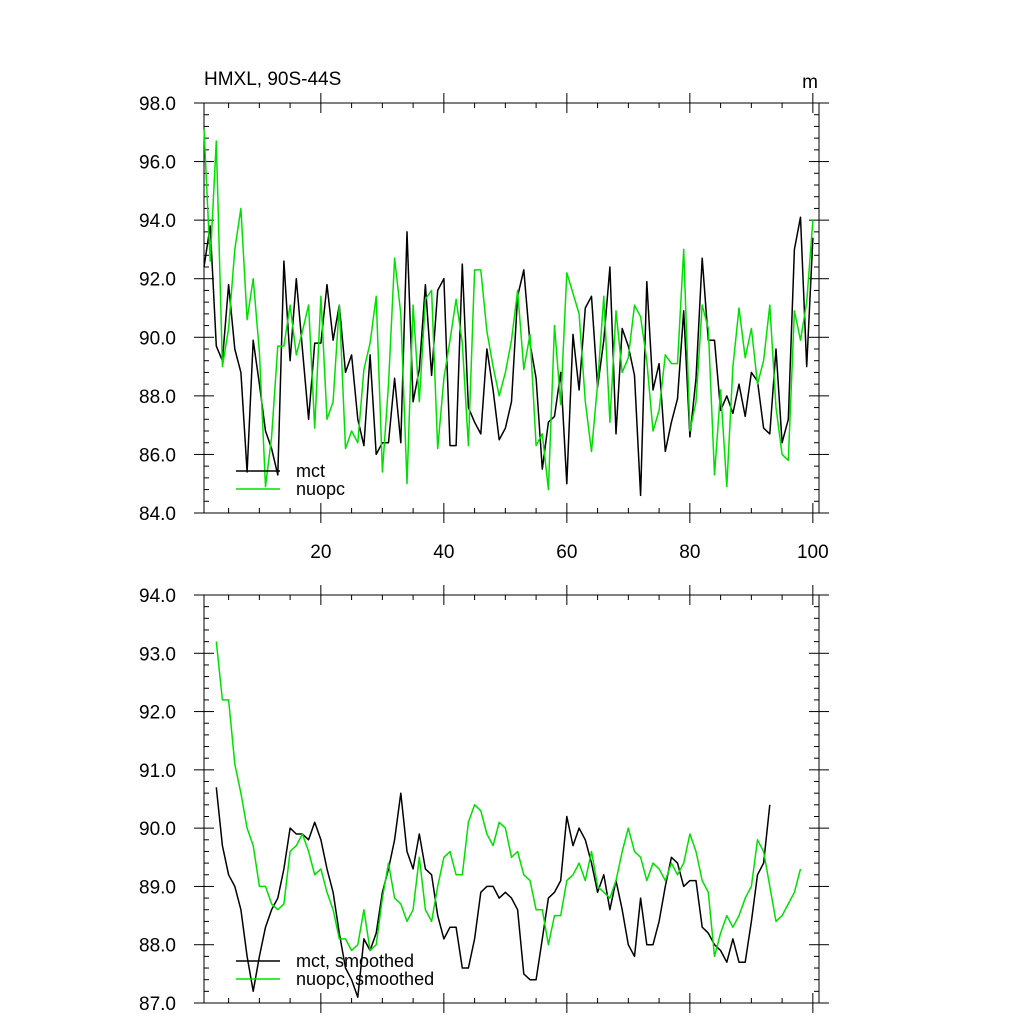 Image resolution: width=1024 pixels, height=1024 pixels. I want to click on y-tick-label: 91.0, so click(157, 771).